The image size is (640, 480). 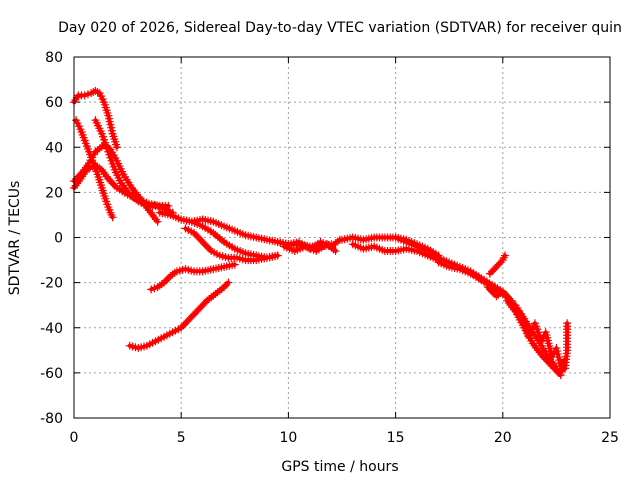 What do you see at coordinates (54, 148) in the screenshot?
I see `y-tick-label: 40` at bounding box center [54, 148].